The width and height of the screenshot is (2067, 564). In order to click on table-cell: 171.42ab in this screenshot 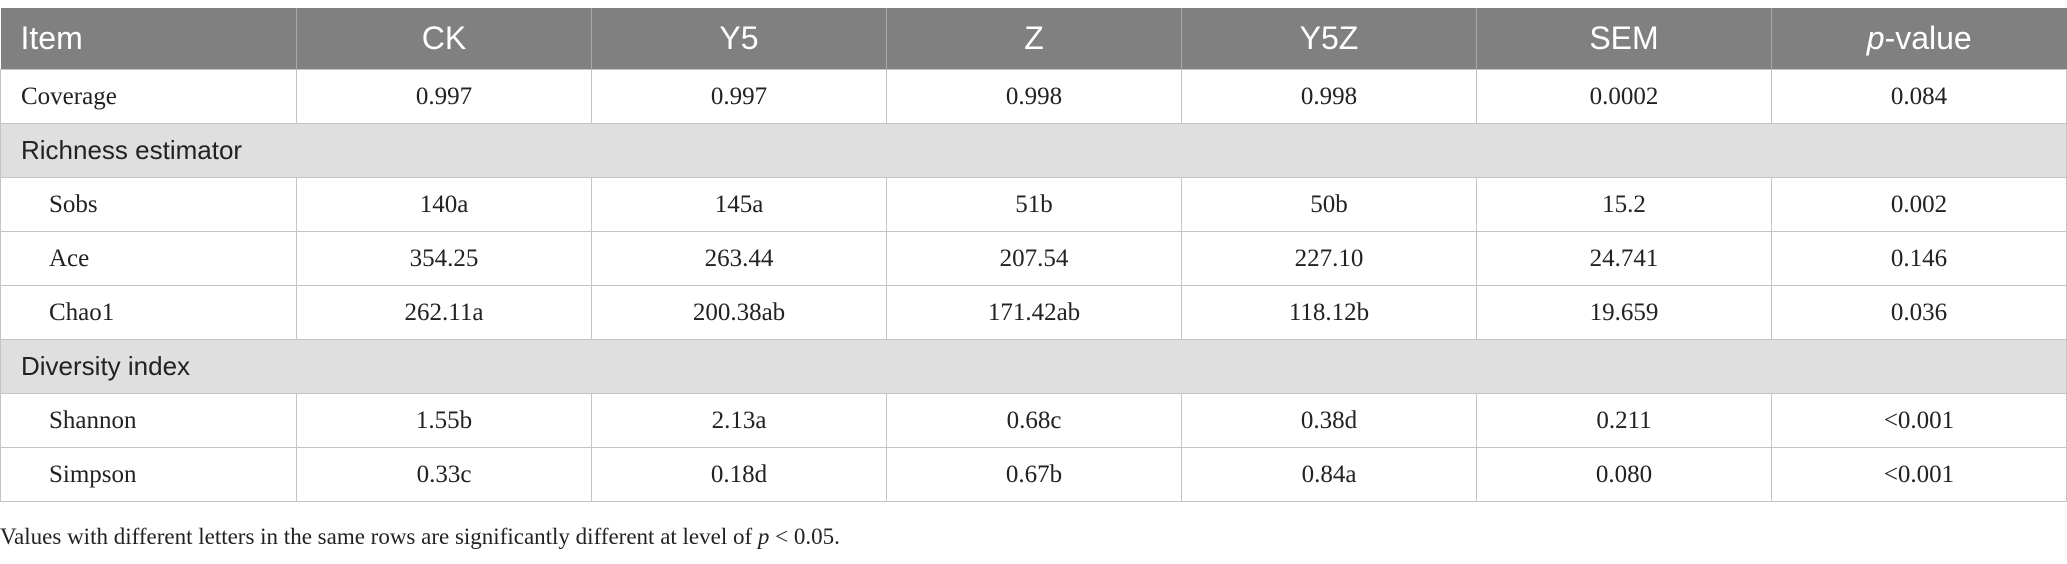, I will do `click(1034, 312)`.